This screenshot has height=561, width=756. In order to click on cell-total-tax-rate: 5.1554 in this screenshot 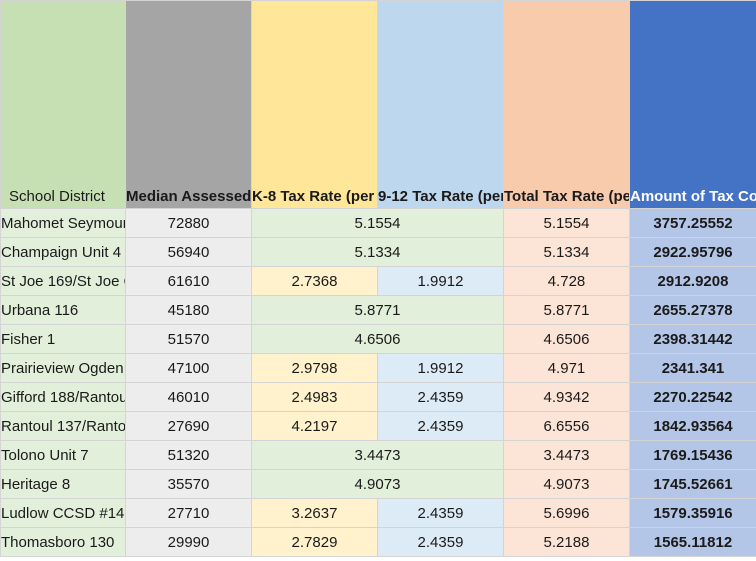, I will do `click(566, 223)`.